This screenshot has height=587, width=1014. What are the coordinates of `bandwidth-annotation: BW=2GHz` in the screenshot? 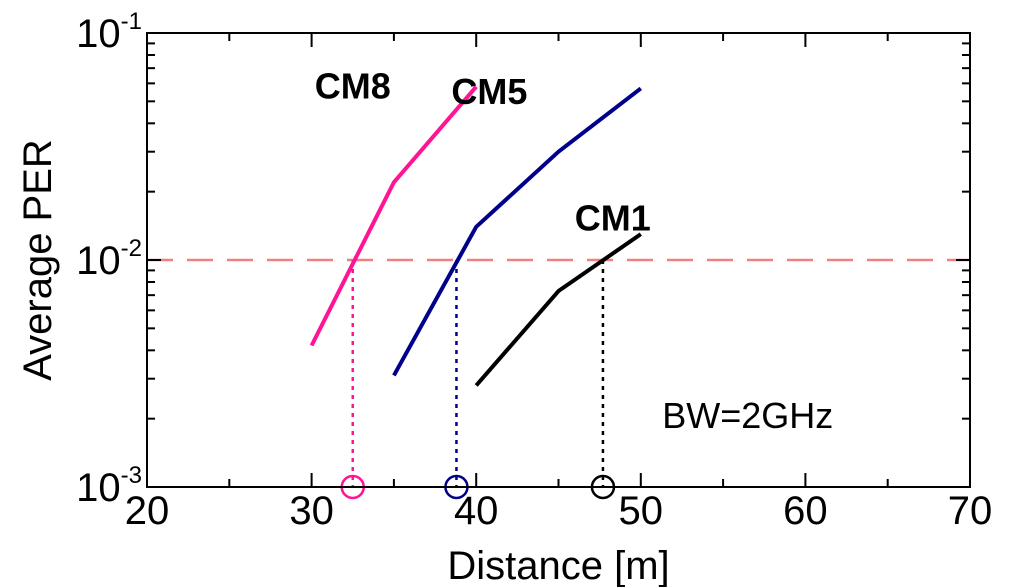 It's located at (747, 415).